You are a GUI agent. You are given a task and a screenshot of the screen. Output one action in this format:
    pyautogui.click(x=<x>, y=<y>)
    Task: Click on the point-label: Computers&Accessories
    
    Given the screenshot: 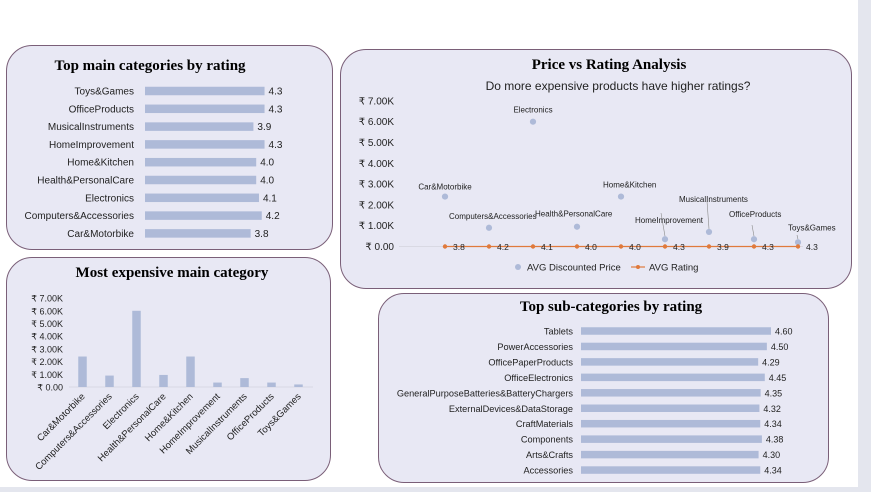 What is the action you would take?
    pyautogui.click(x=493, y=216)
    